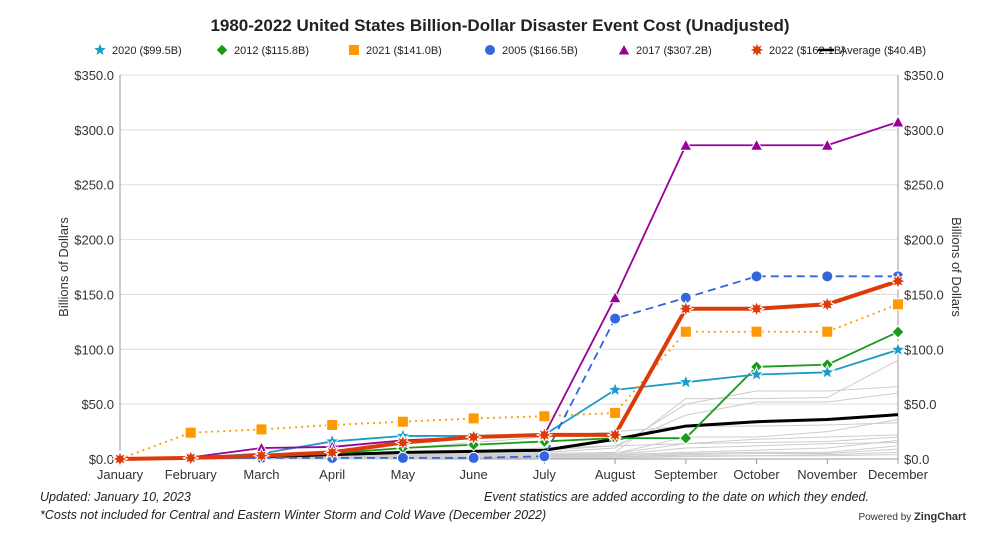  I want to click on x-tick-label: November, so click(827, 474).